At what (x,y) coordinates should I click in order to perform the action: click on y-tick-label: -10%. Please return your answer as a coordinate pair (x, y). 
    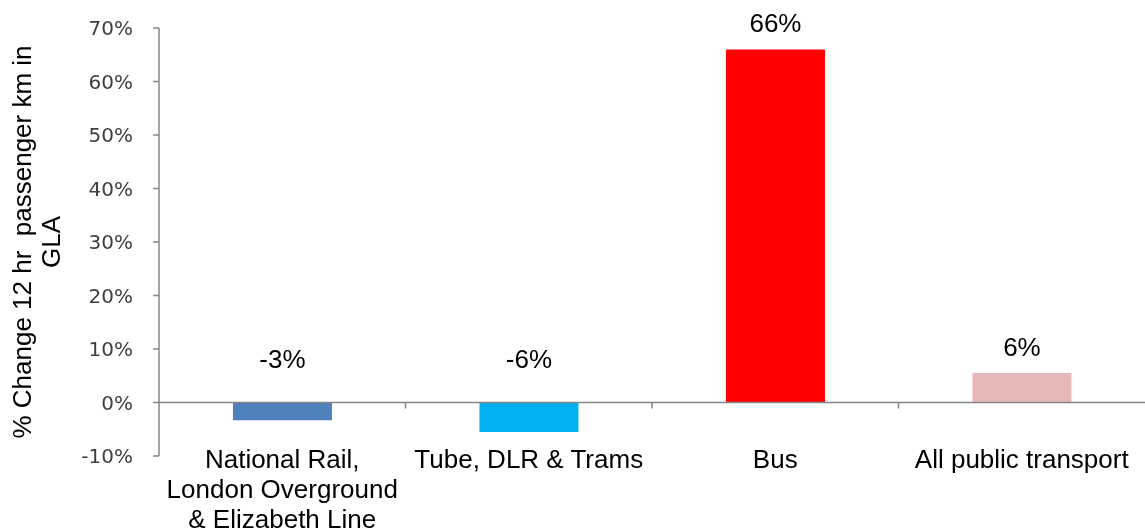
    Looking at the image, I should click on (107, 456).